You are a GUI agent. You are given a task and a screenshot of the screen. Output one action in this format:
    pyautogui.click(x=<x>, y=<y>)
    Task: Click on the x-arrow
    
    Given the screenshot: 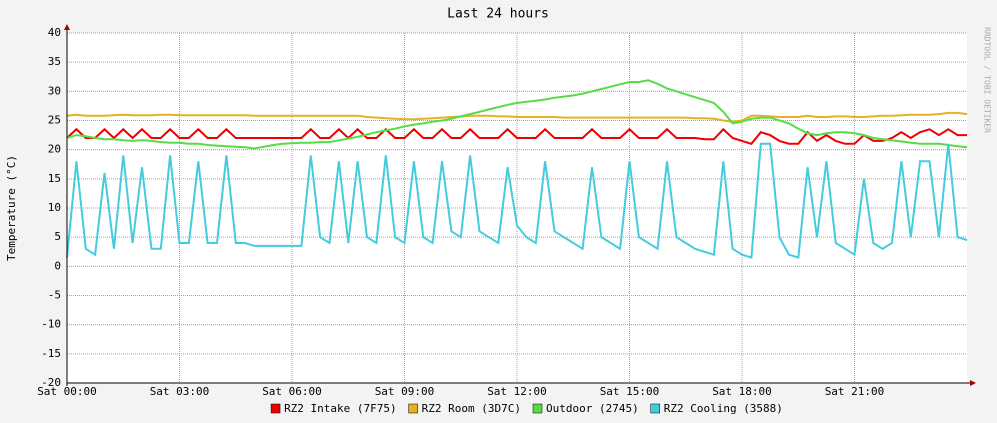 What is the action you would take?
    pyautogui.click(x=973, y=383)
    